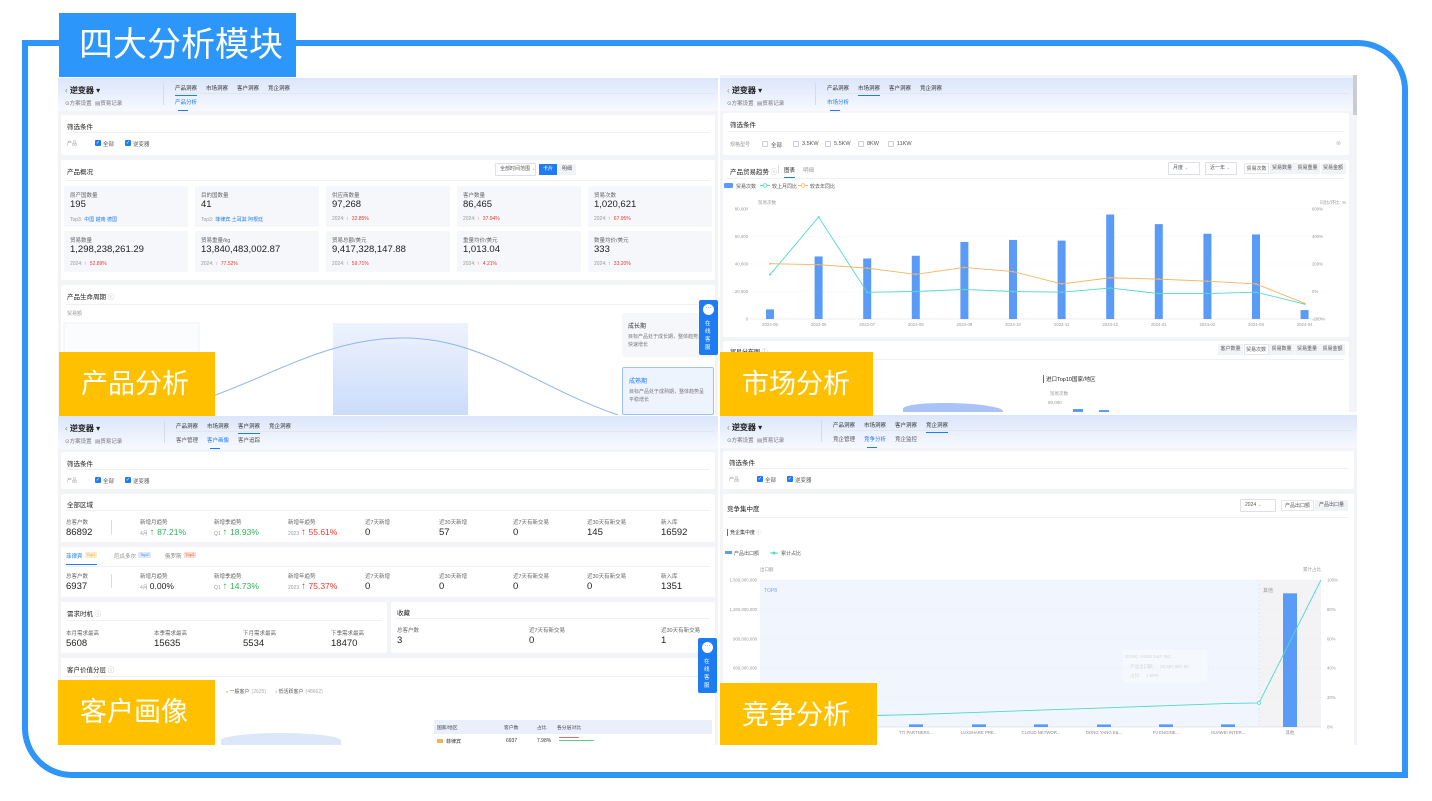  Describe the element at coordinates (249, 441) in the screenshot. I see `subtab: 客户追踪` at that location.